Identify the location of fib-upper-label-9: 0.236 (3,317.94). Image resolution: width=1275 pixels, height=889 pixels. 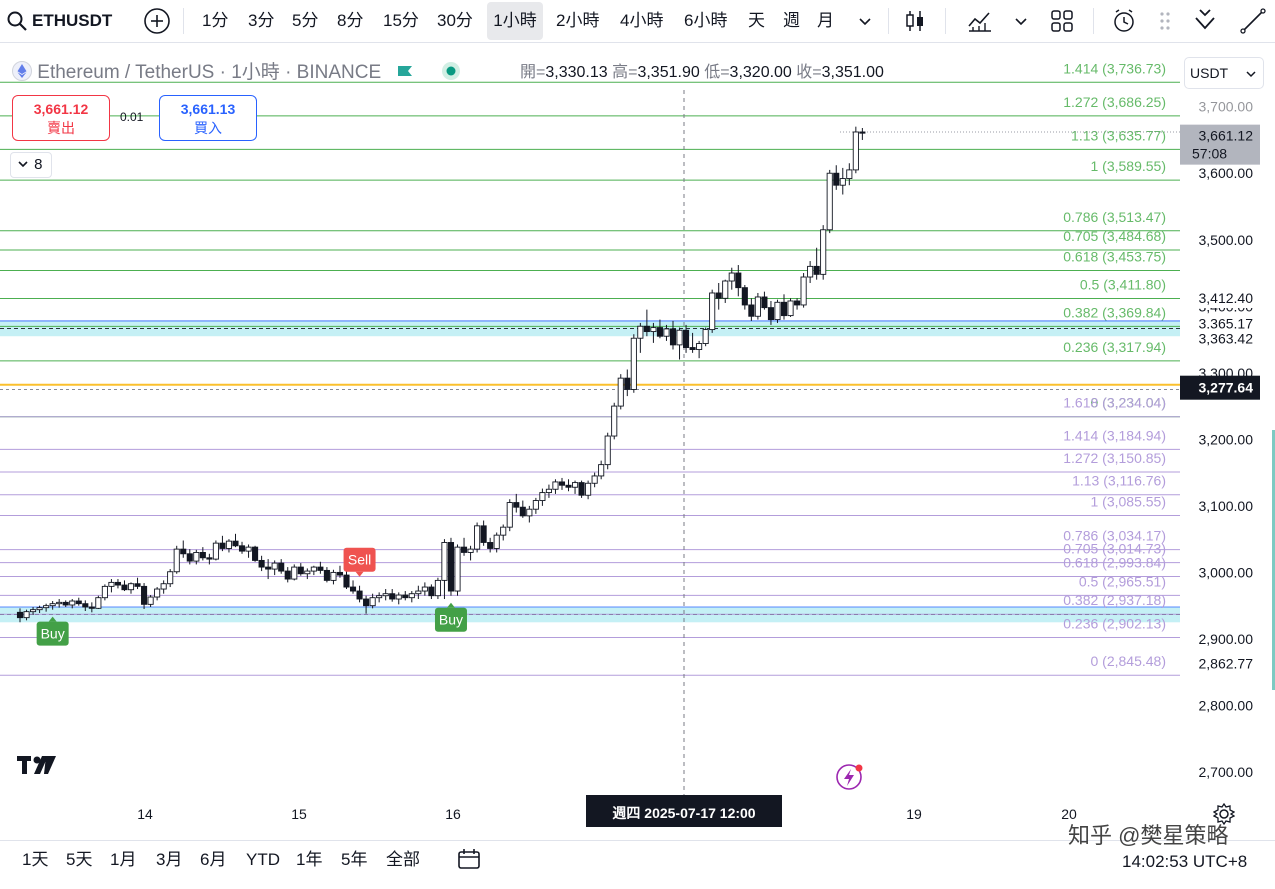
(1114, 347).